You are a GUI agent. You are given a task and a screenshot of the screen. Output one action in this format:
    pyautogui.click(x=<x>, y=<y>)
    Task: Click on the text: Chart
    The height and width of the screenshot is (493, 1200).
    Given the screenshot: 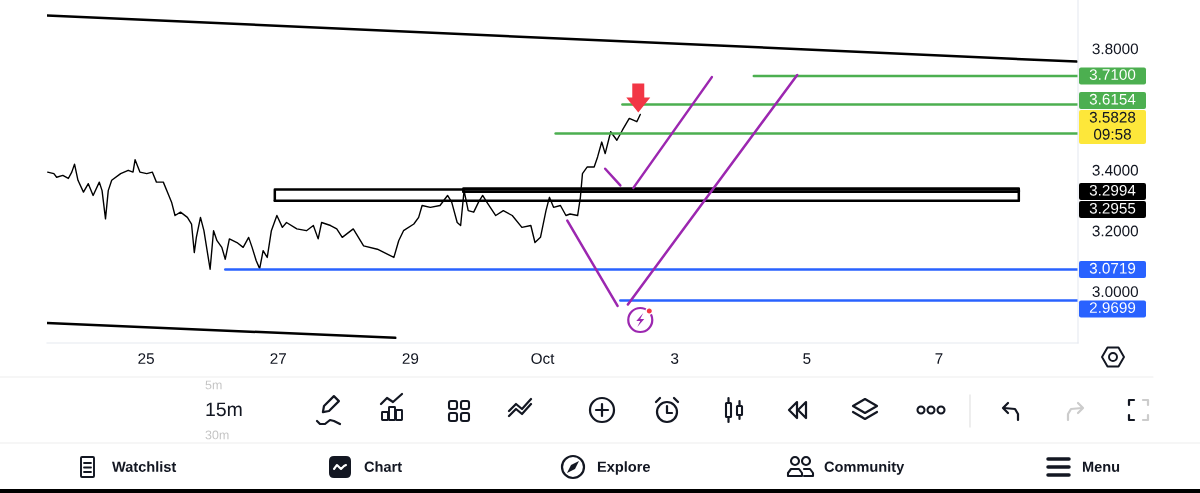 What is the action you would take?
    pyautogui.click(x=383, y=466)
    